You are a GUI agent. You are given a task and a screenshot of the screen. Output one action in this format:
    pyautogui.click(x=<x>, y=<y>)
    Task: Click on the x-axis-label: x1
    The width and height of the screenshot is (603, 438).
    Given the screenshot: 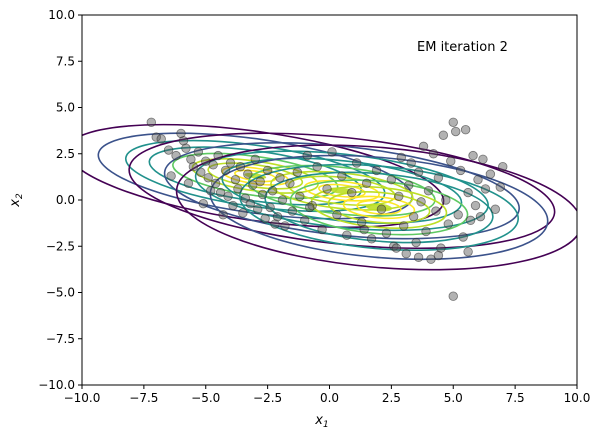 What is the action you would take?
    pyautogui.click(x=321, y=421)
    